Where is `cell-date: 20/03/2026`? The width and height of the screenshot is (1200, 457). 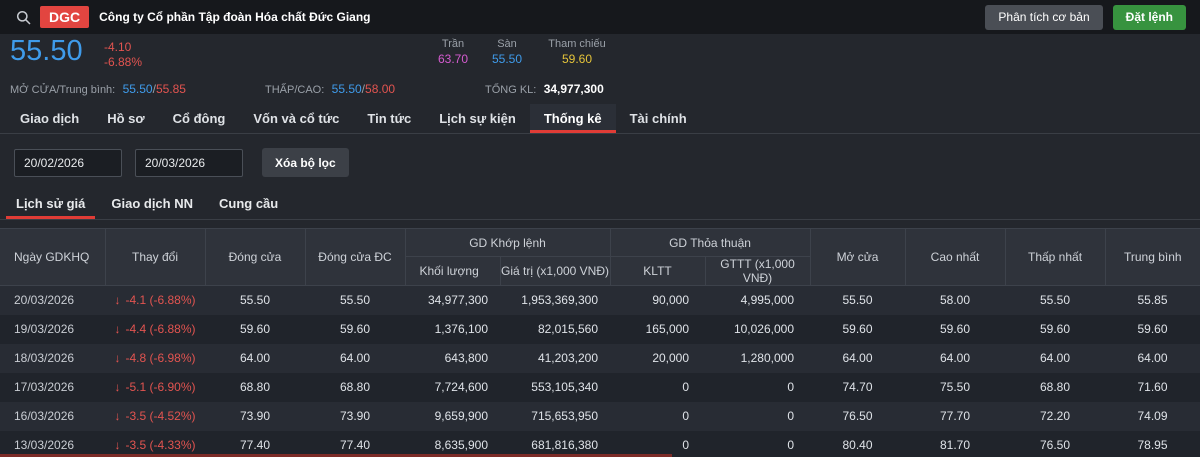
cell-date: 20/03/2026 is located at coordinates (44, 300).